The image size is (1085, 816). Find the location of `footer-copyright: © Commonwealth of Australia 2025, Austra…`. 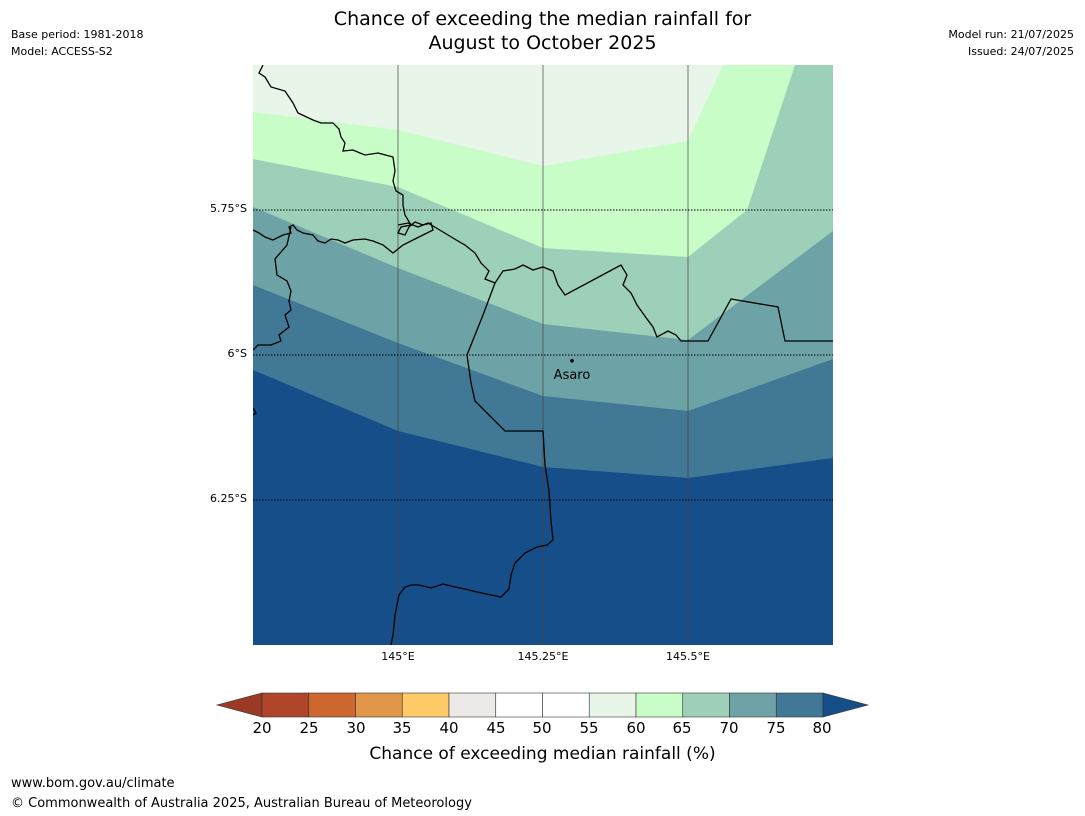

footer-copyright: © Commonwealth of Australia 2025, Austra… is located at coordinates (241, 803).